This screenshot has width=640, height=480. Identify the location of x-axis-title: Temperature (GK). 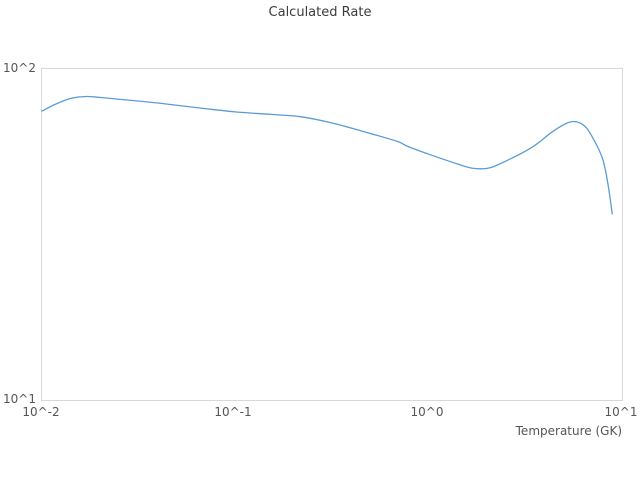
(568, 431).